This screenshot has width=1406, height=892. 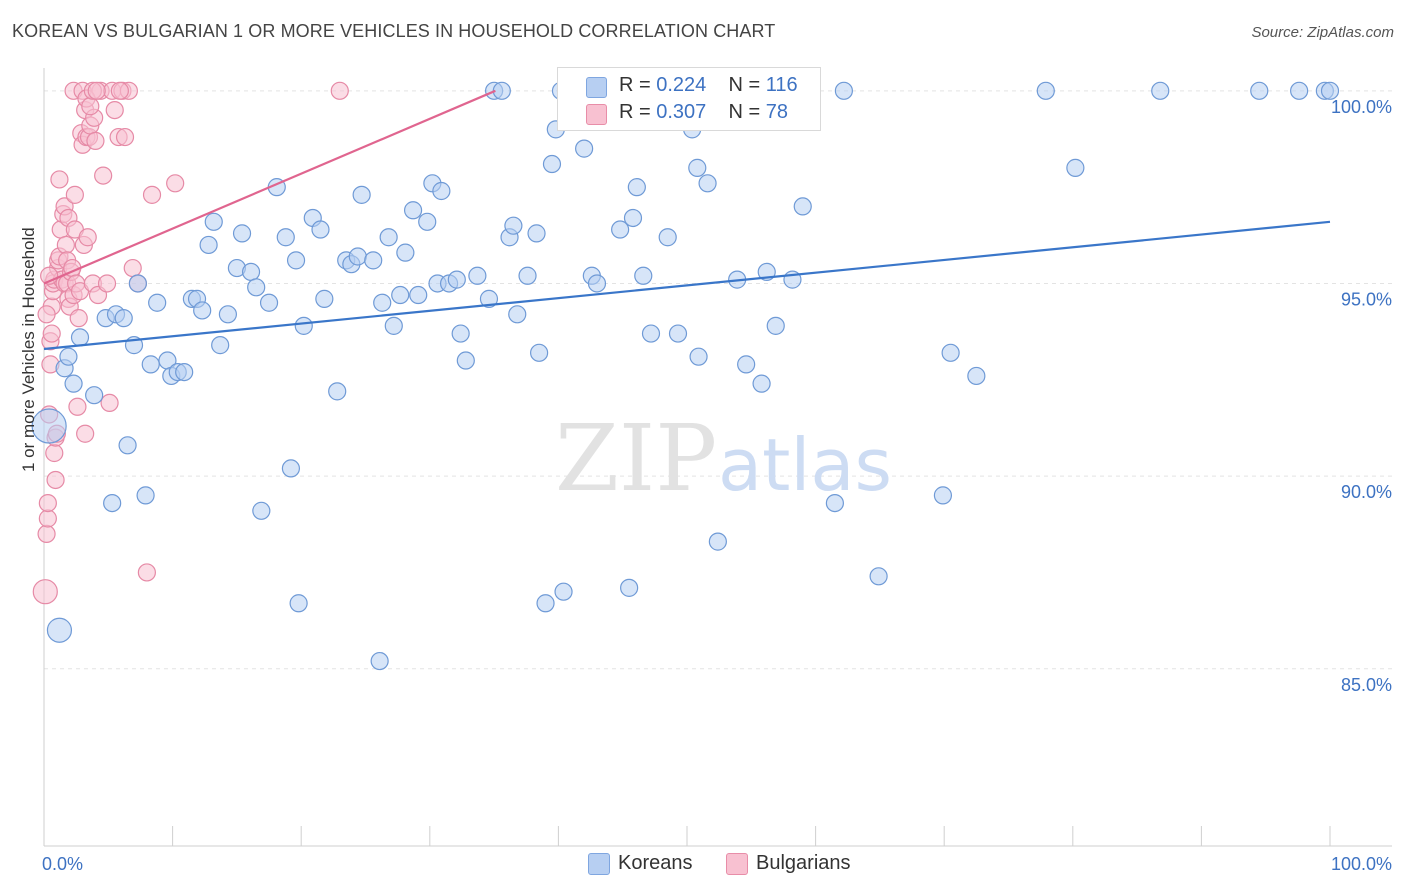 What do you see at coordinates (635, 85) in the screenshot?
I see `koreans-r-label: R =` at bounding box center [635, 85].